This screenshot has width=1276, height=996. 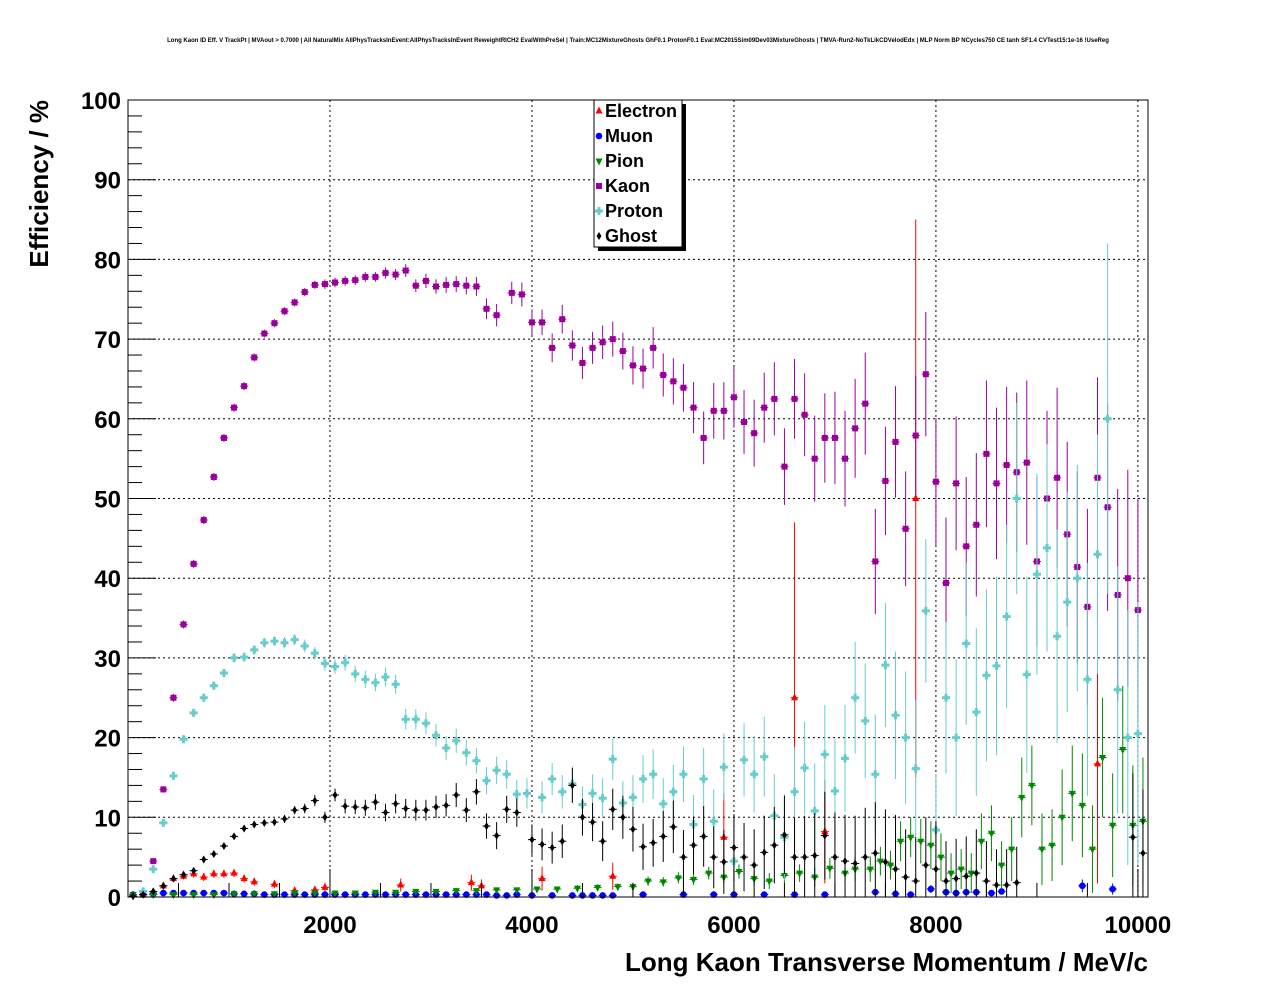 What do you see at coordinates (531, 925) in the screenshot?
I see `x-tick-label: 4000` at bounding box center [531, 925].